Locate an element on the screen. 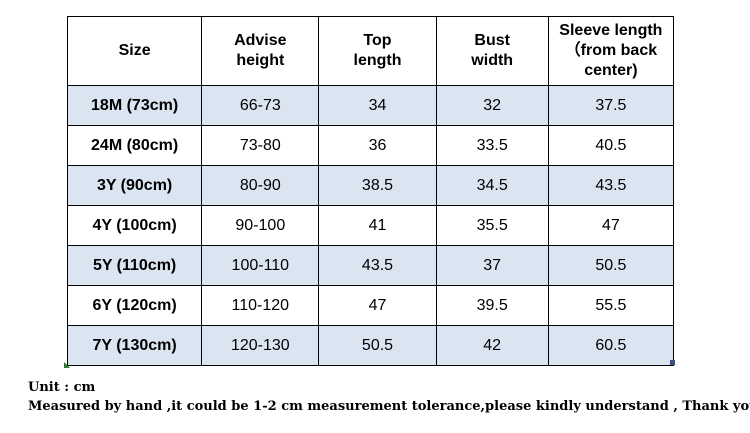  sleeve-length-cell: 37.5 is located at coordinates (611, 105).